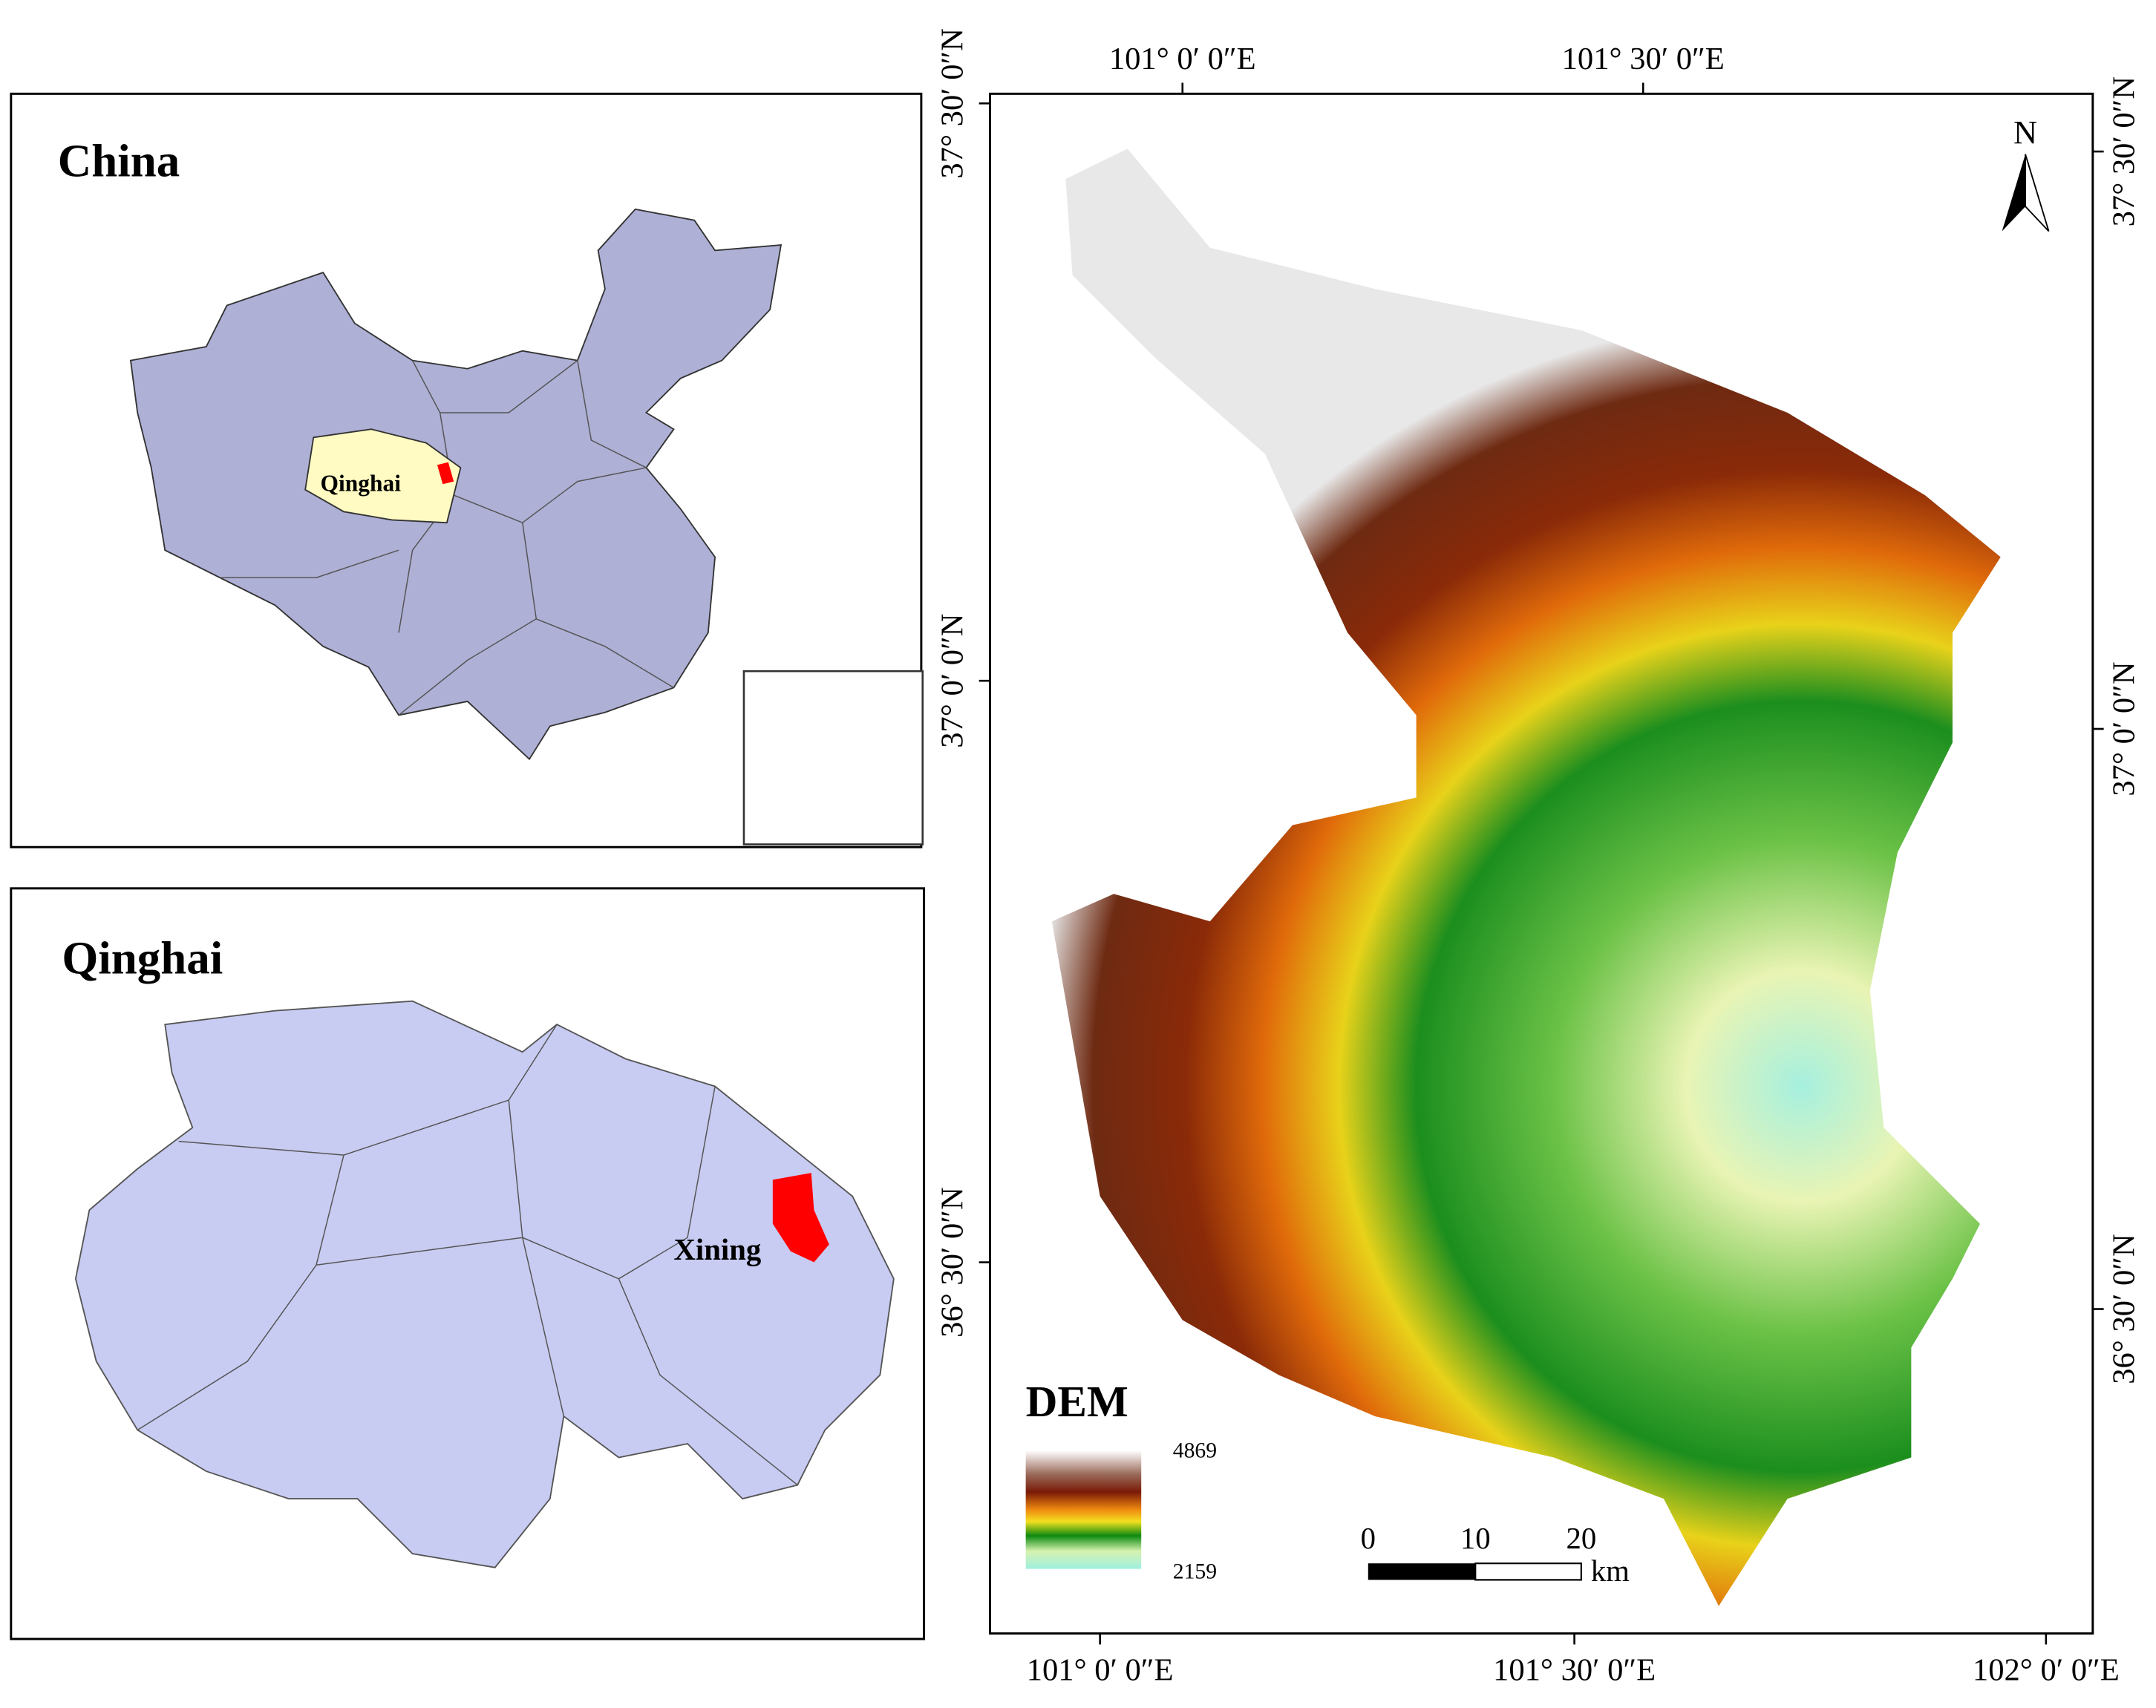  Describe the element at coordinates (1083, 1509) in the screenshot. I see `legend-ramp` at that location.